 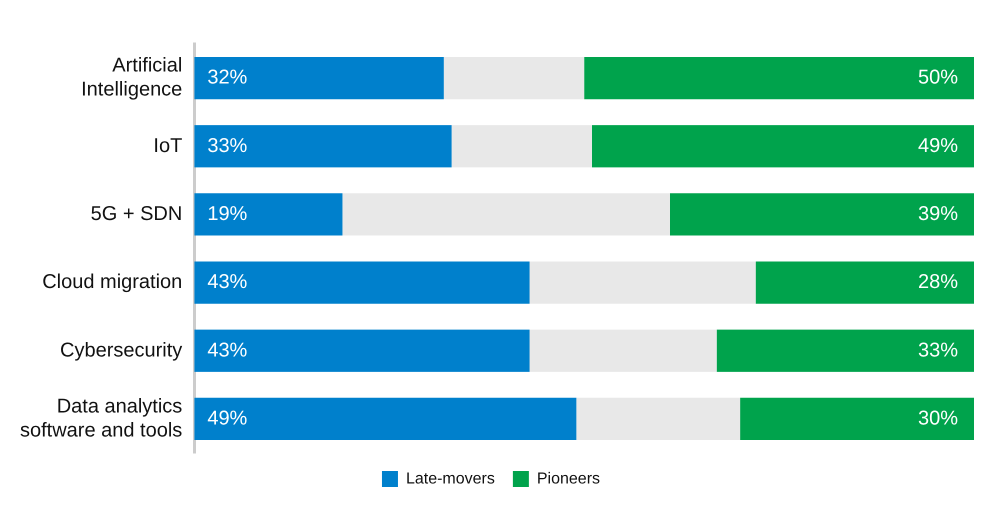 What do you see at coordinates (568, 479) in the screenshot?
I see `legend-label: Pioneers` at bounding box center [568, 479].